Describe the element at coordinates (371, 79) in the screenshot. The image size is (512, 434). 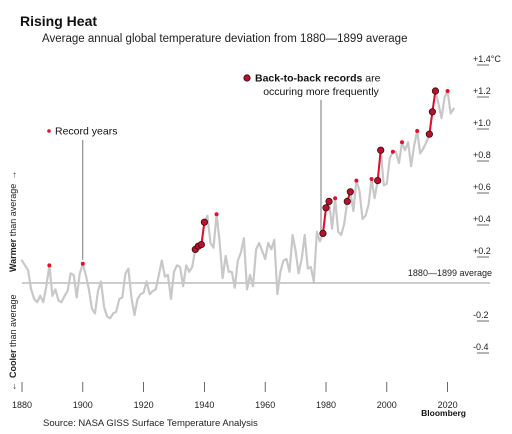
I see `back-to-back-rest: are` at that location.